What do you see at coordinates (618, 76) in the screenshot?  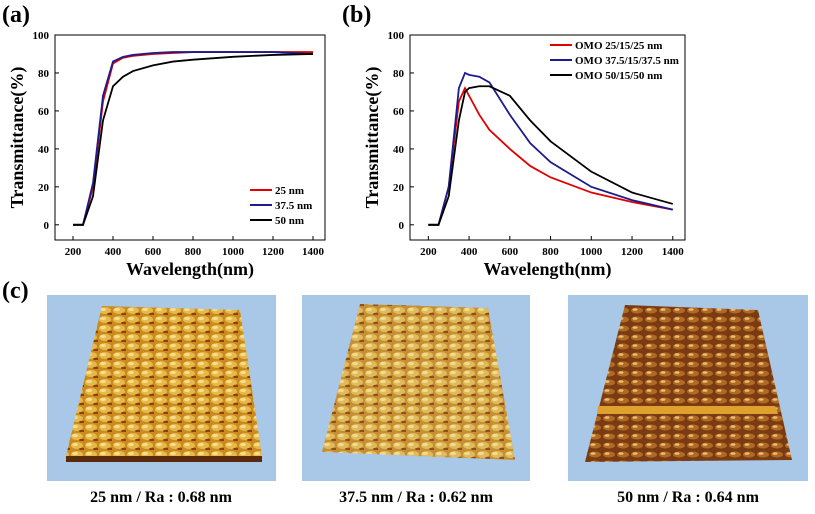 I see `legend-label: OMO 50/15/50 nm` at bounding box center [618, 76].